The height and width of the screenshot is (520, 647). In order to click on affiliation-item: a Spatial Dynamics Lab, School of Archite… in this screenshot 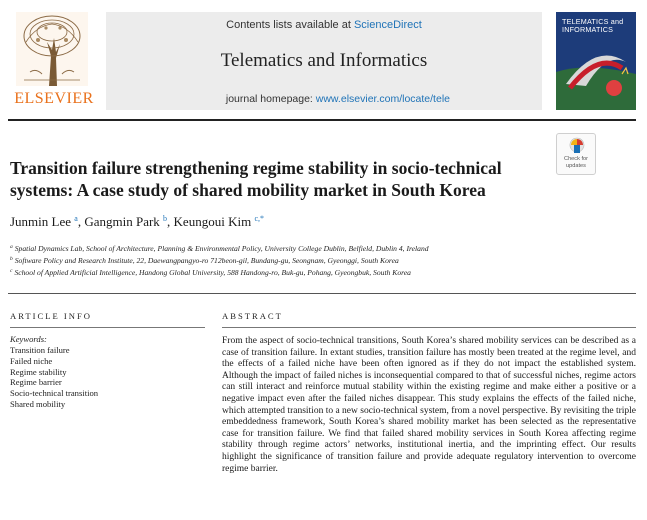, I will do `click(310, 248)`.